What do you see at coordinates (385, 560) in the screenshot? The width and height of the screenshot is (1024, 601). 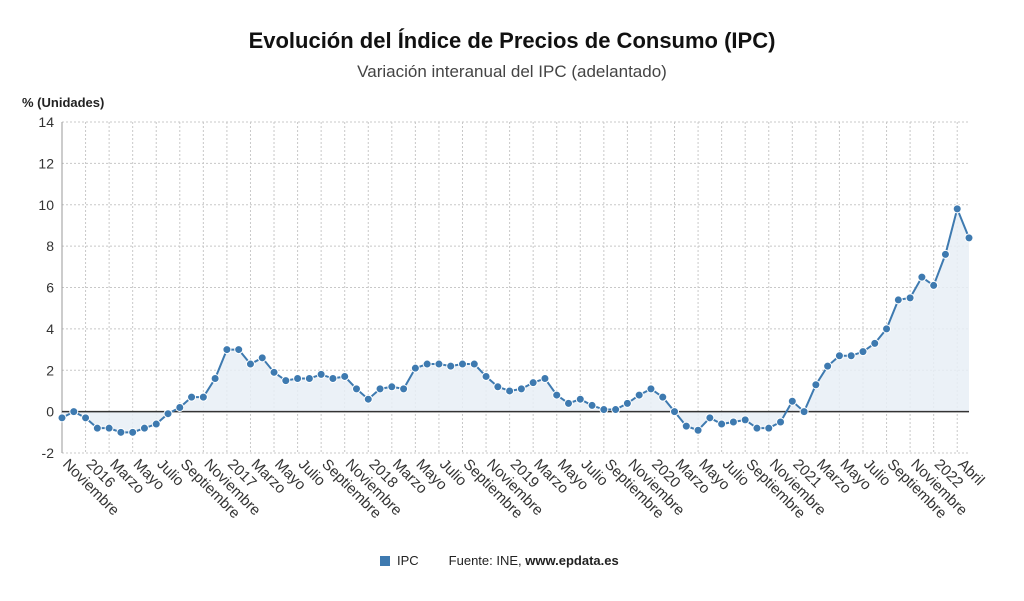 I see `legend-swatch-ipc` at bounding box center [385, 560].